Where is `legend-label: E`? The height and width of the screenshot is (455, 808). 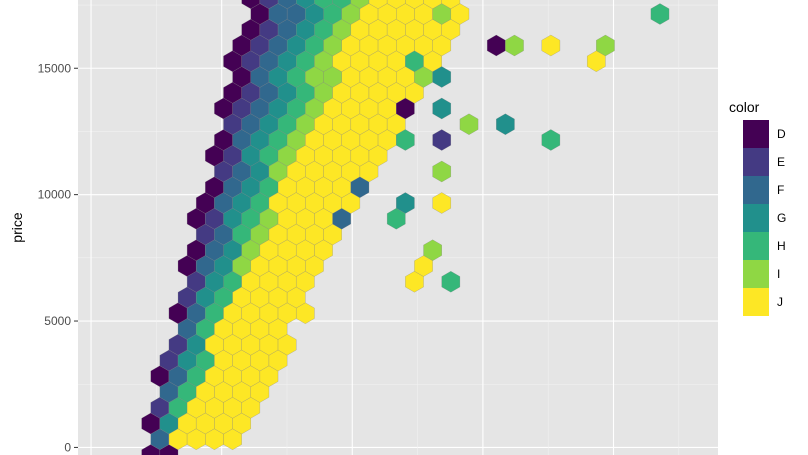 legend-label: E is located at coordinates (781, 162).